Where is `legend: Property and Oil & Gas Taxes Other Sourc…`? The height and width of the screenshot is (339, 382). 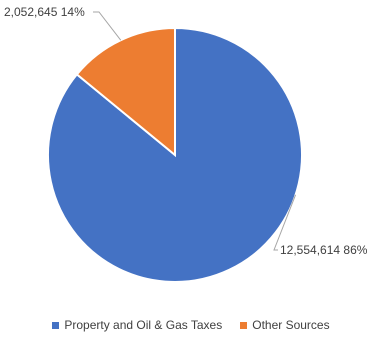
legend: Property and Oil & Gas Taxes Other Sourc… is located at coordinates (191, 325).